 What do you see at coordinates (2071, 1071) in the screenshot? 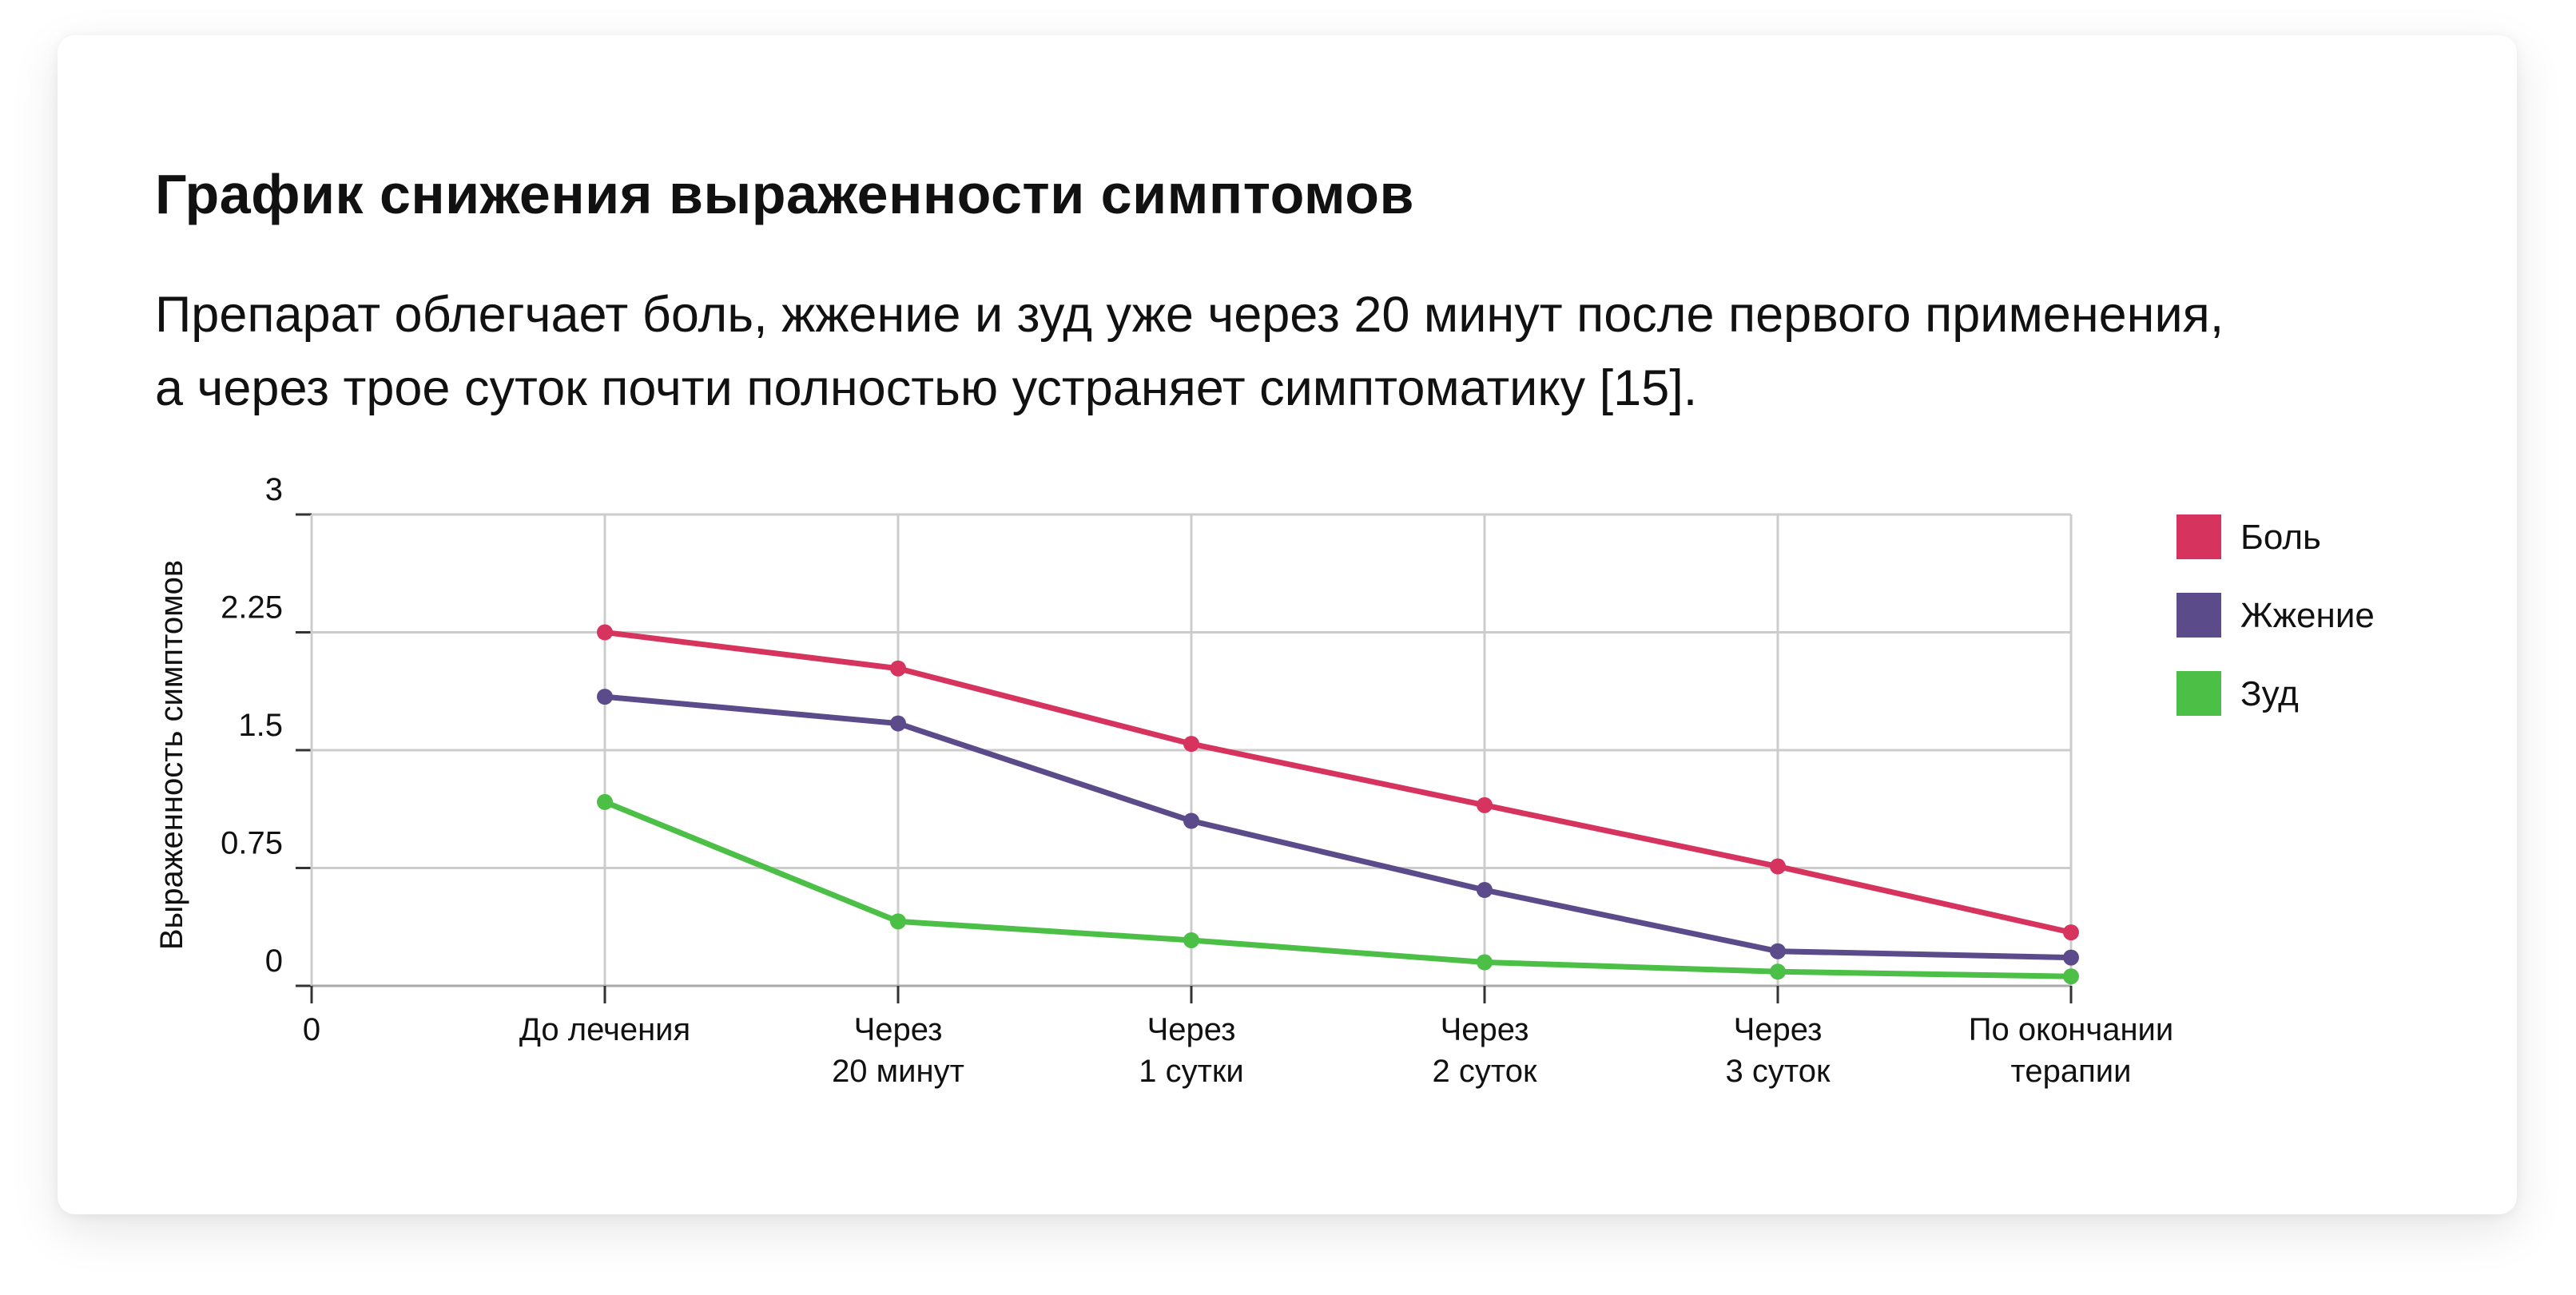
I see `x-tick-label: терапии` at bounding box center [2071, 1071].